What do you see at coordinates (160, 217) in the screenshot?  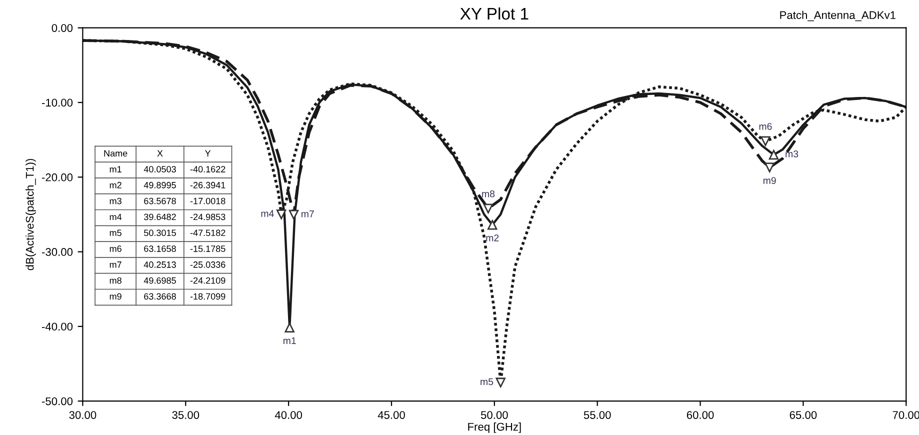 I see `annotation: 39.6482` at bounding box center [160, 217].